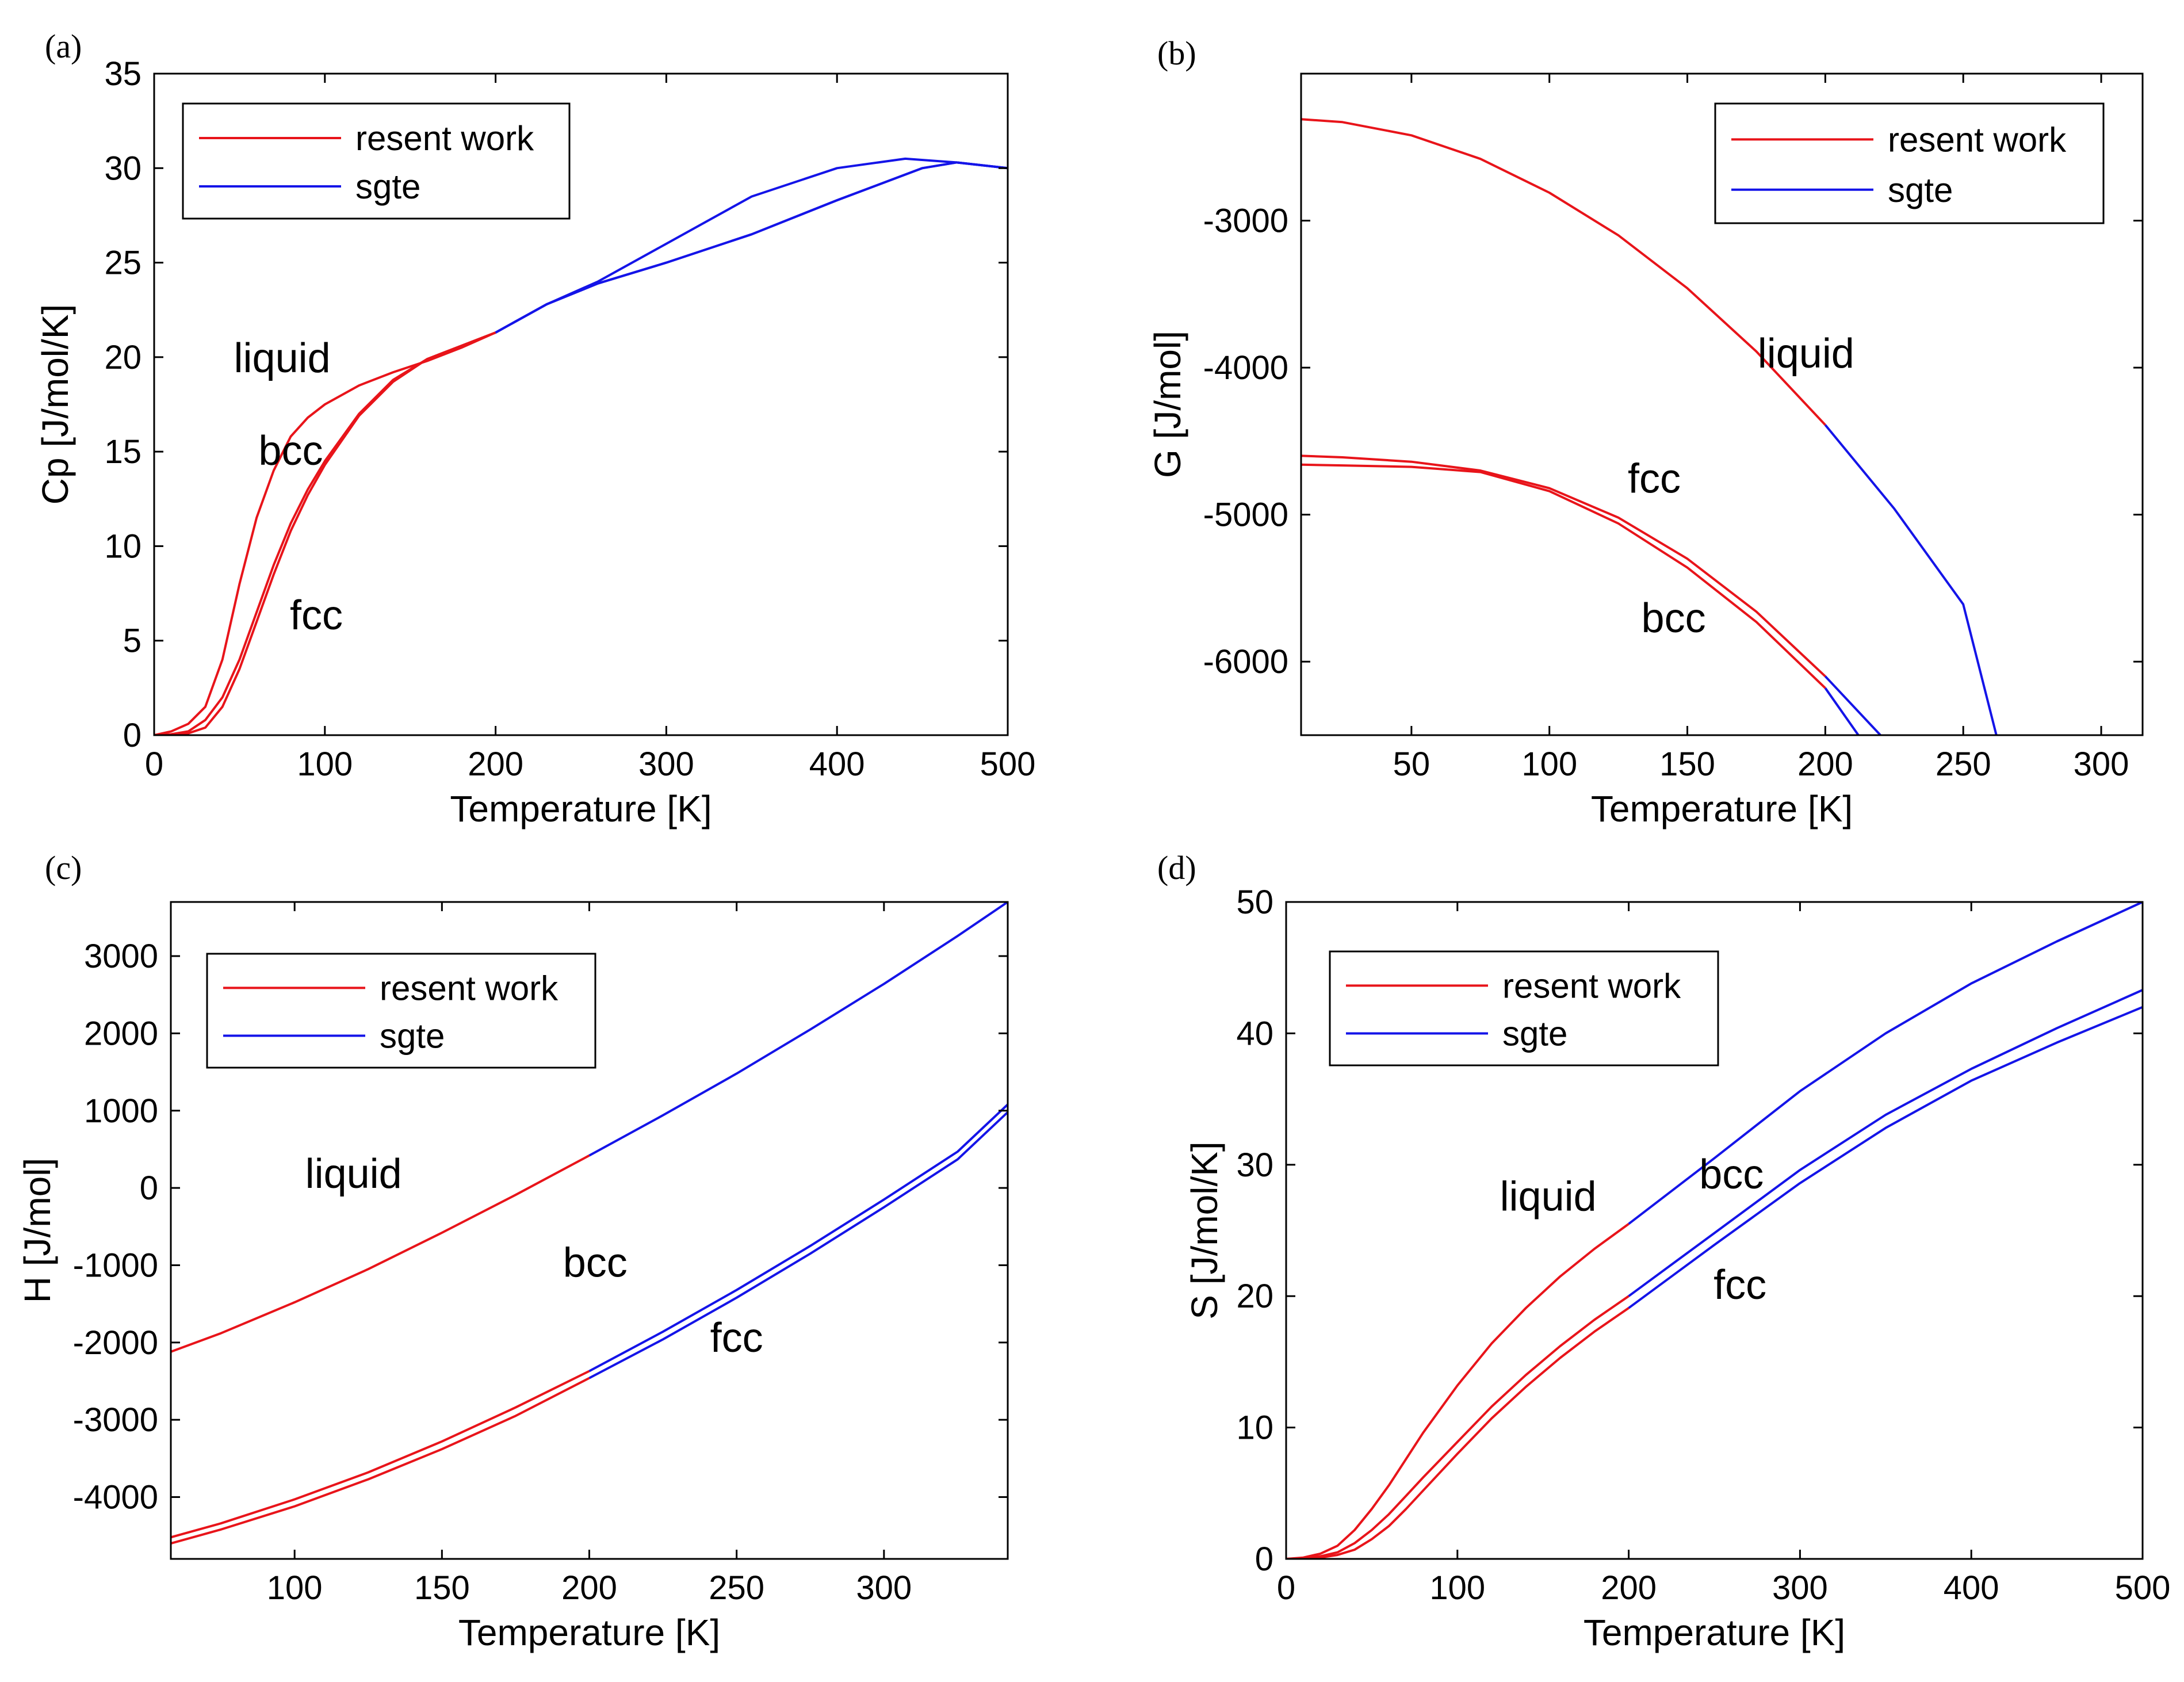 This screenshot has width=2184, height=1682. Describe the element at coordinates (122, 74) in the screenshot. I see `y-tick-label: 35` at that location.